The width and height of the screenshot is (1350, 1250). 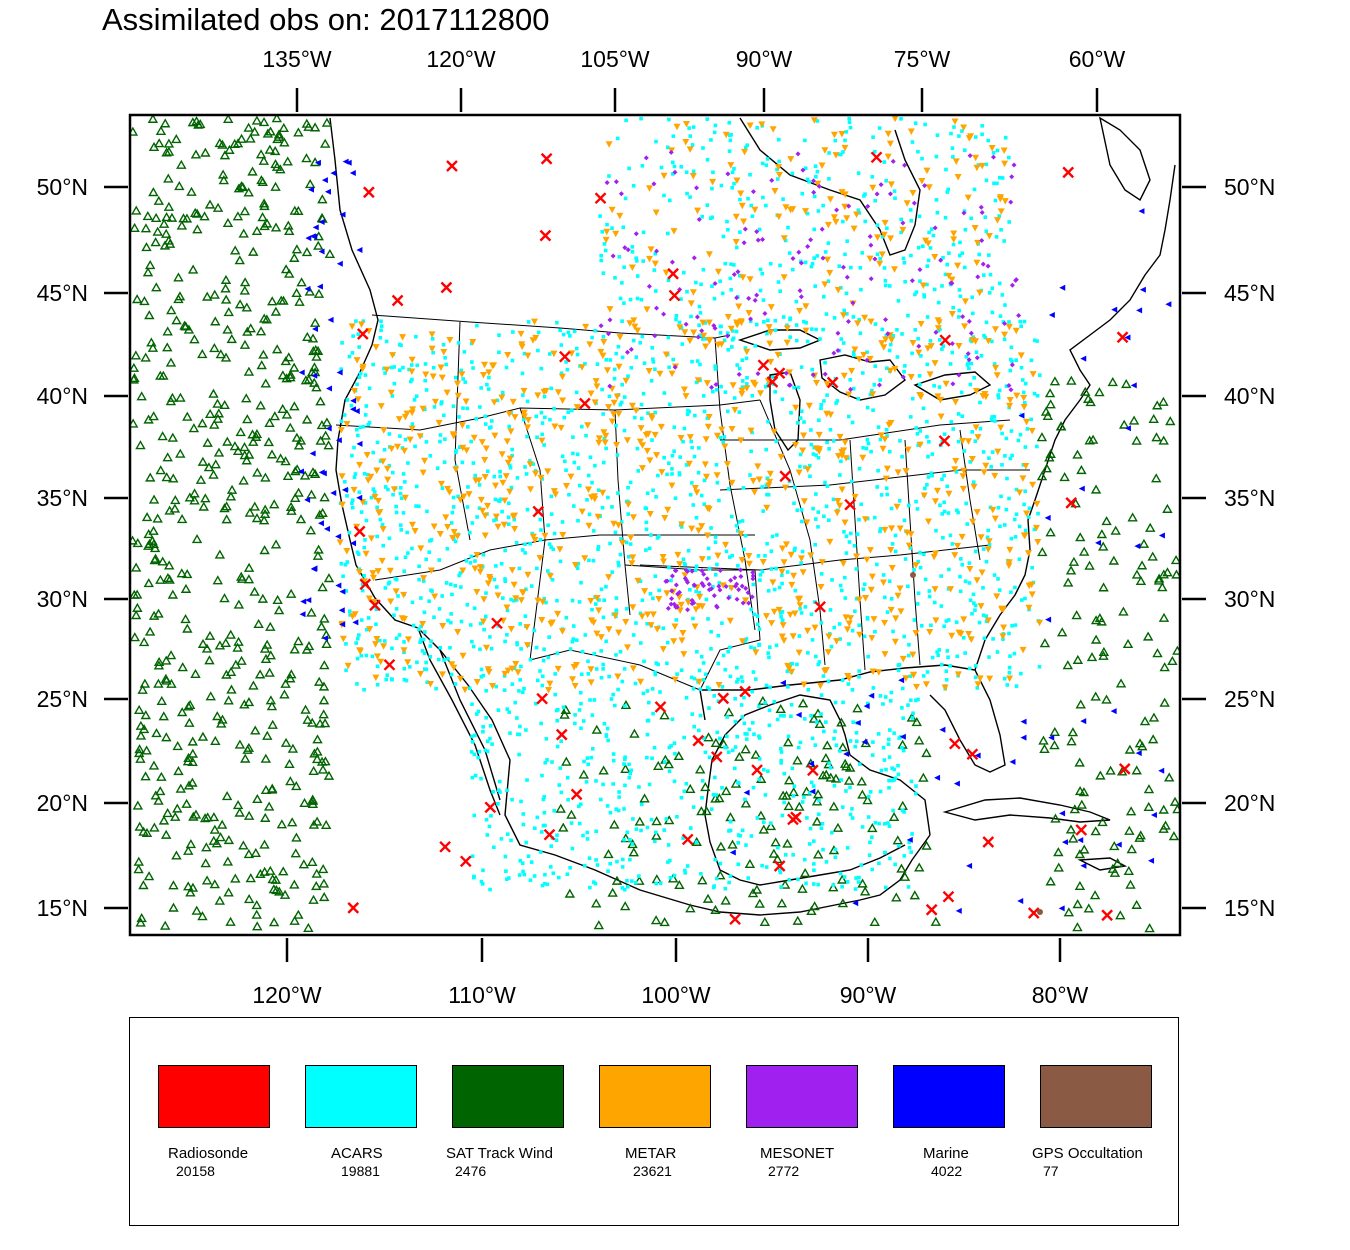 I want to click on bottom-tick-label: 90°W, so click(x=868, y=995).